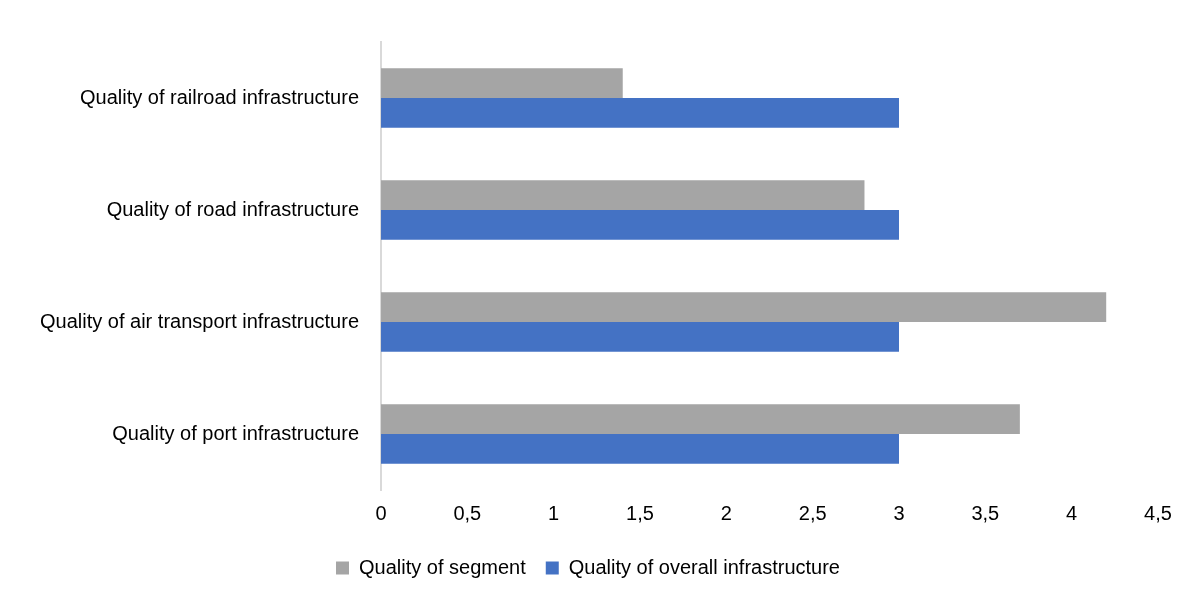 The height and width of the screenshot is (606, 1197). Describe the element at coordinates (985, 512) in the screenshot. I see `x-tick-label: 3,5` at that location.